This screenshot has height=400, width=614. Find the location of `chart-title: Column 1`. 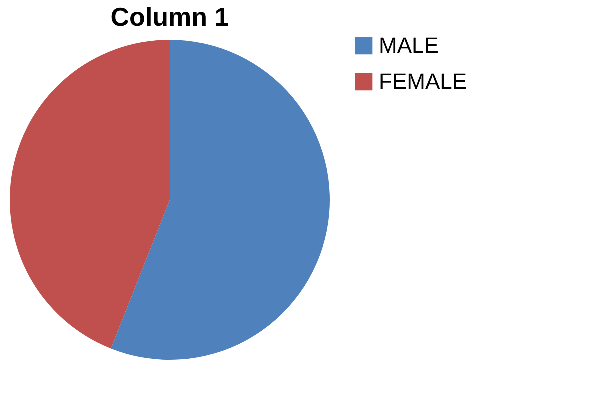

chart-title: Column 1 is located at coordinates (170, 17).